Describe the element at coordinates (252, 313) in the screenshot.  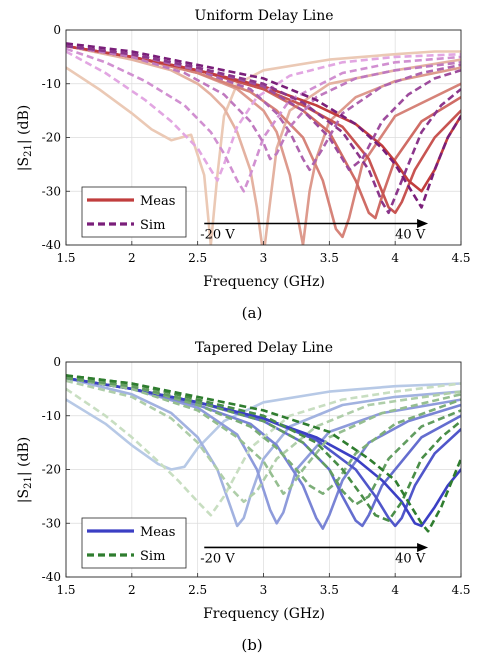
I see `panel-label: (a)` at that location.